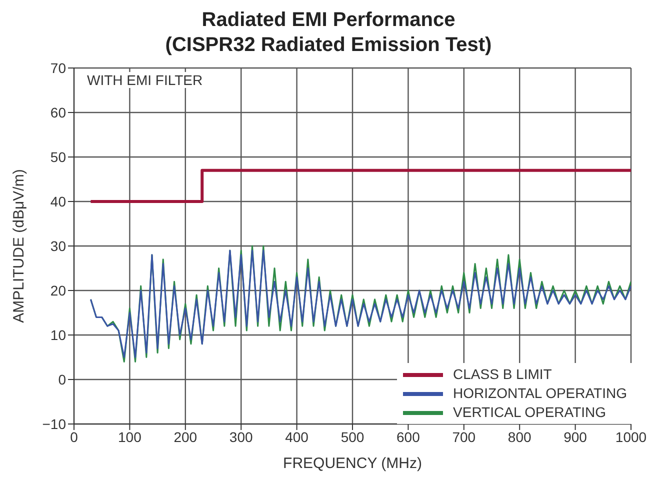 This screenshot has width=657, height=487. Describe the element at coordinates (145, 80) in the screenshot. I see `annotation: WITH EMI FILTER` at that location.